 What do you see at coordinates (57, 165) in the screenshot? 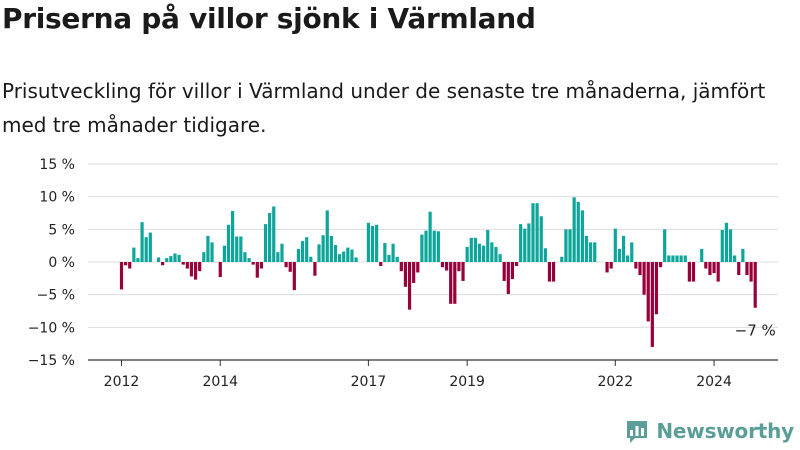
I see `y-tick-label: 15 %` at bounding box center [57, 165].